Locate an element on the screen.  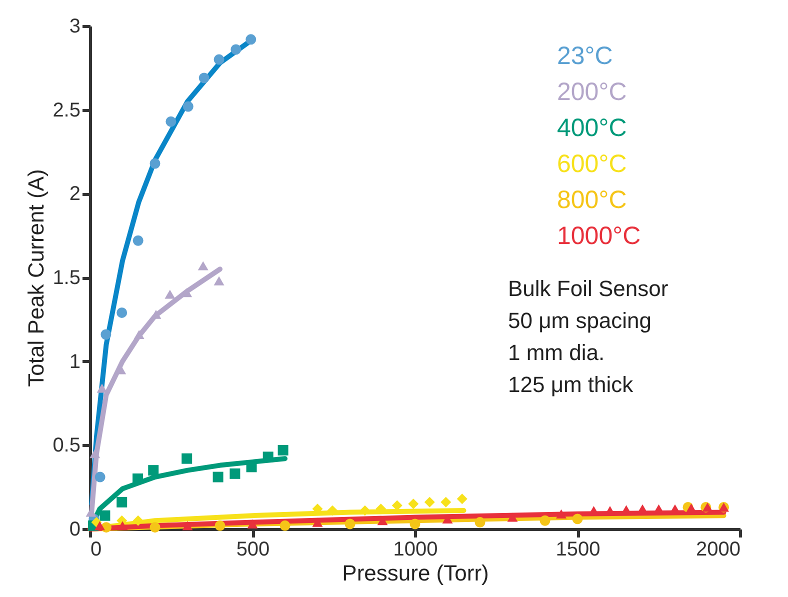
x-tick-label: 500 is located at coordinates (253, 549).